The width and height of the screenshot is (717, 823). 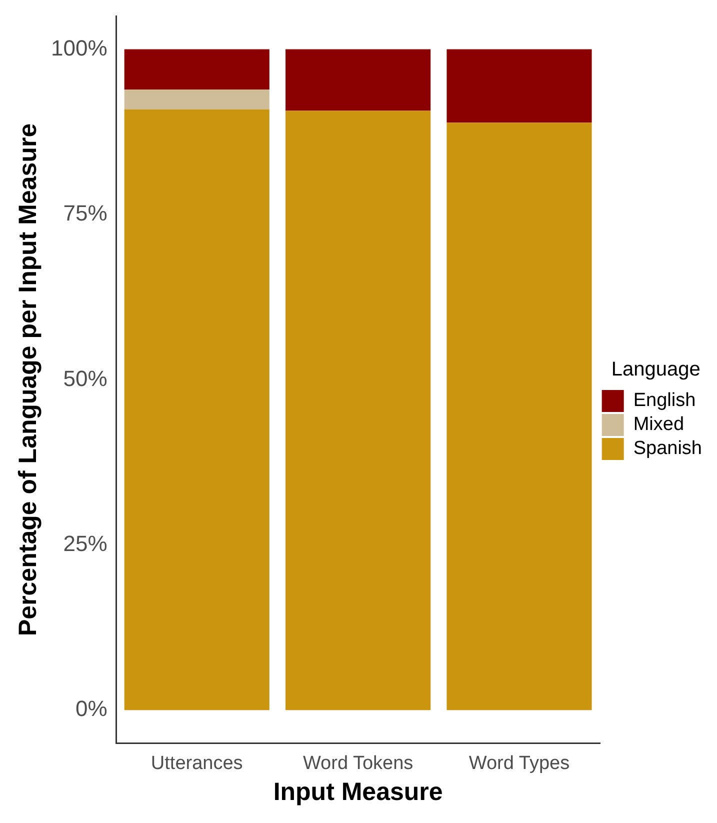 I want to click on y-axis-title: Percentage of Language per Input Measure, so click(x=28, y=379).